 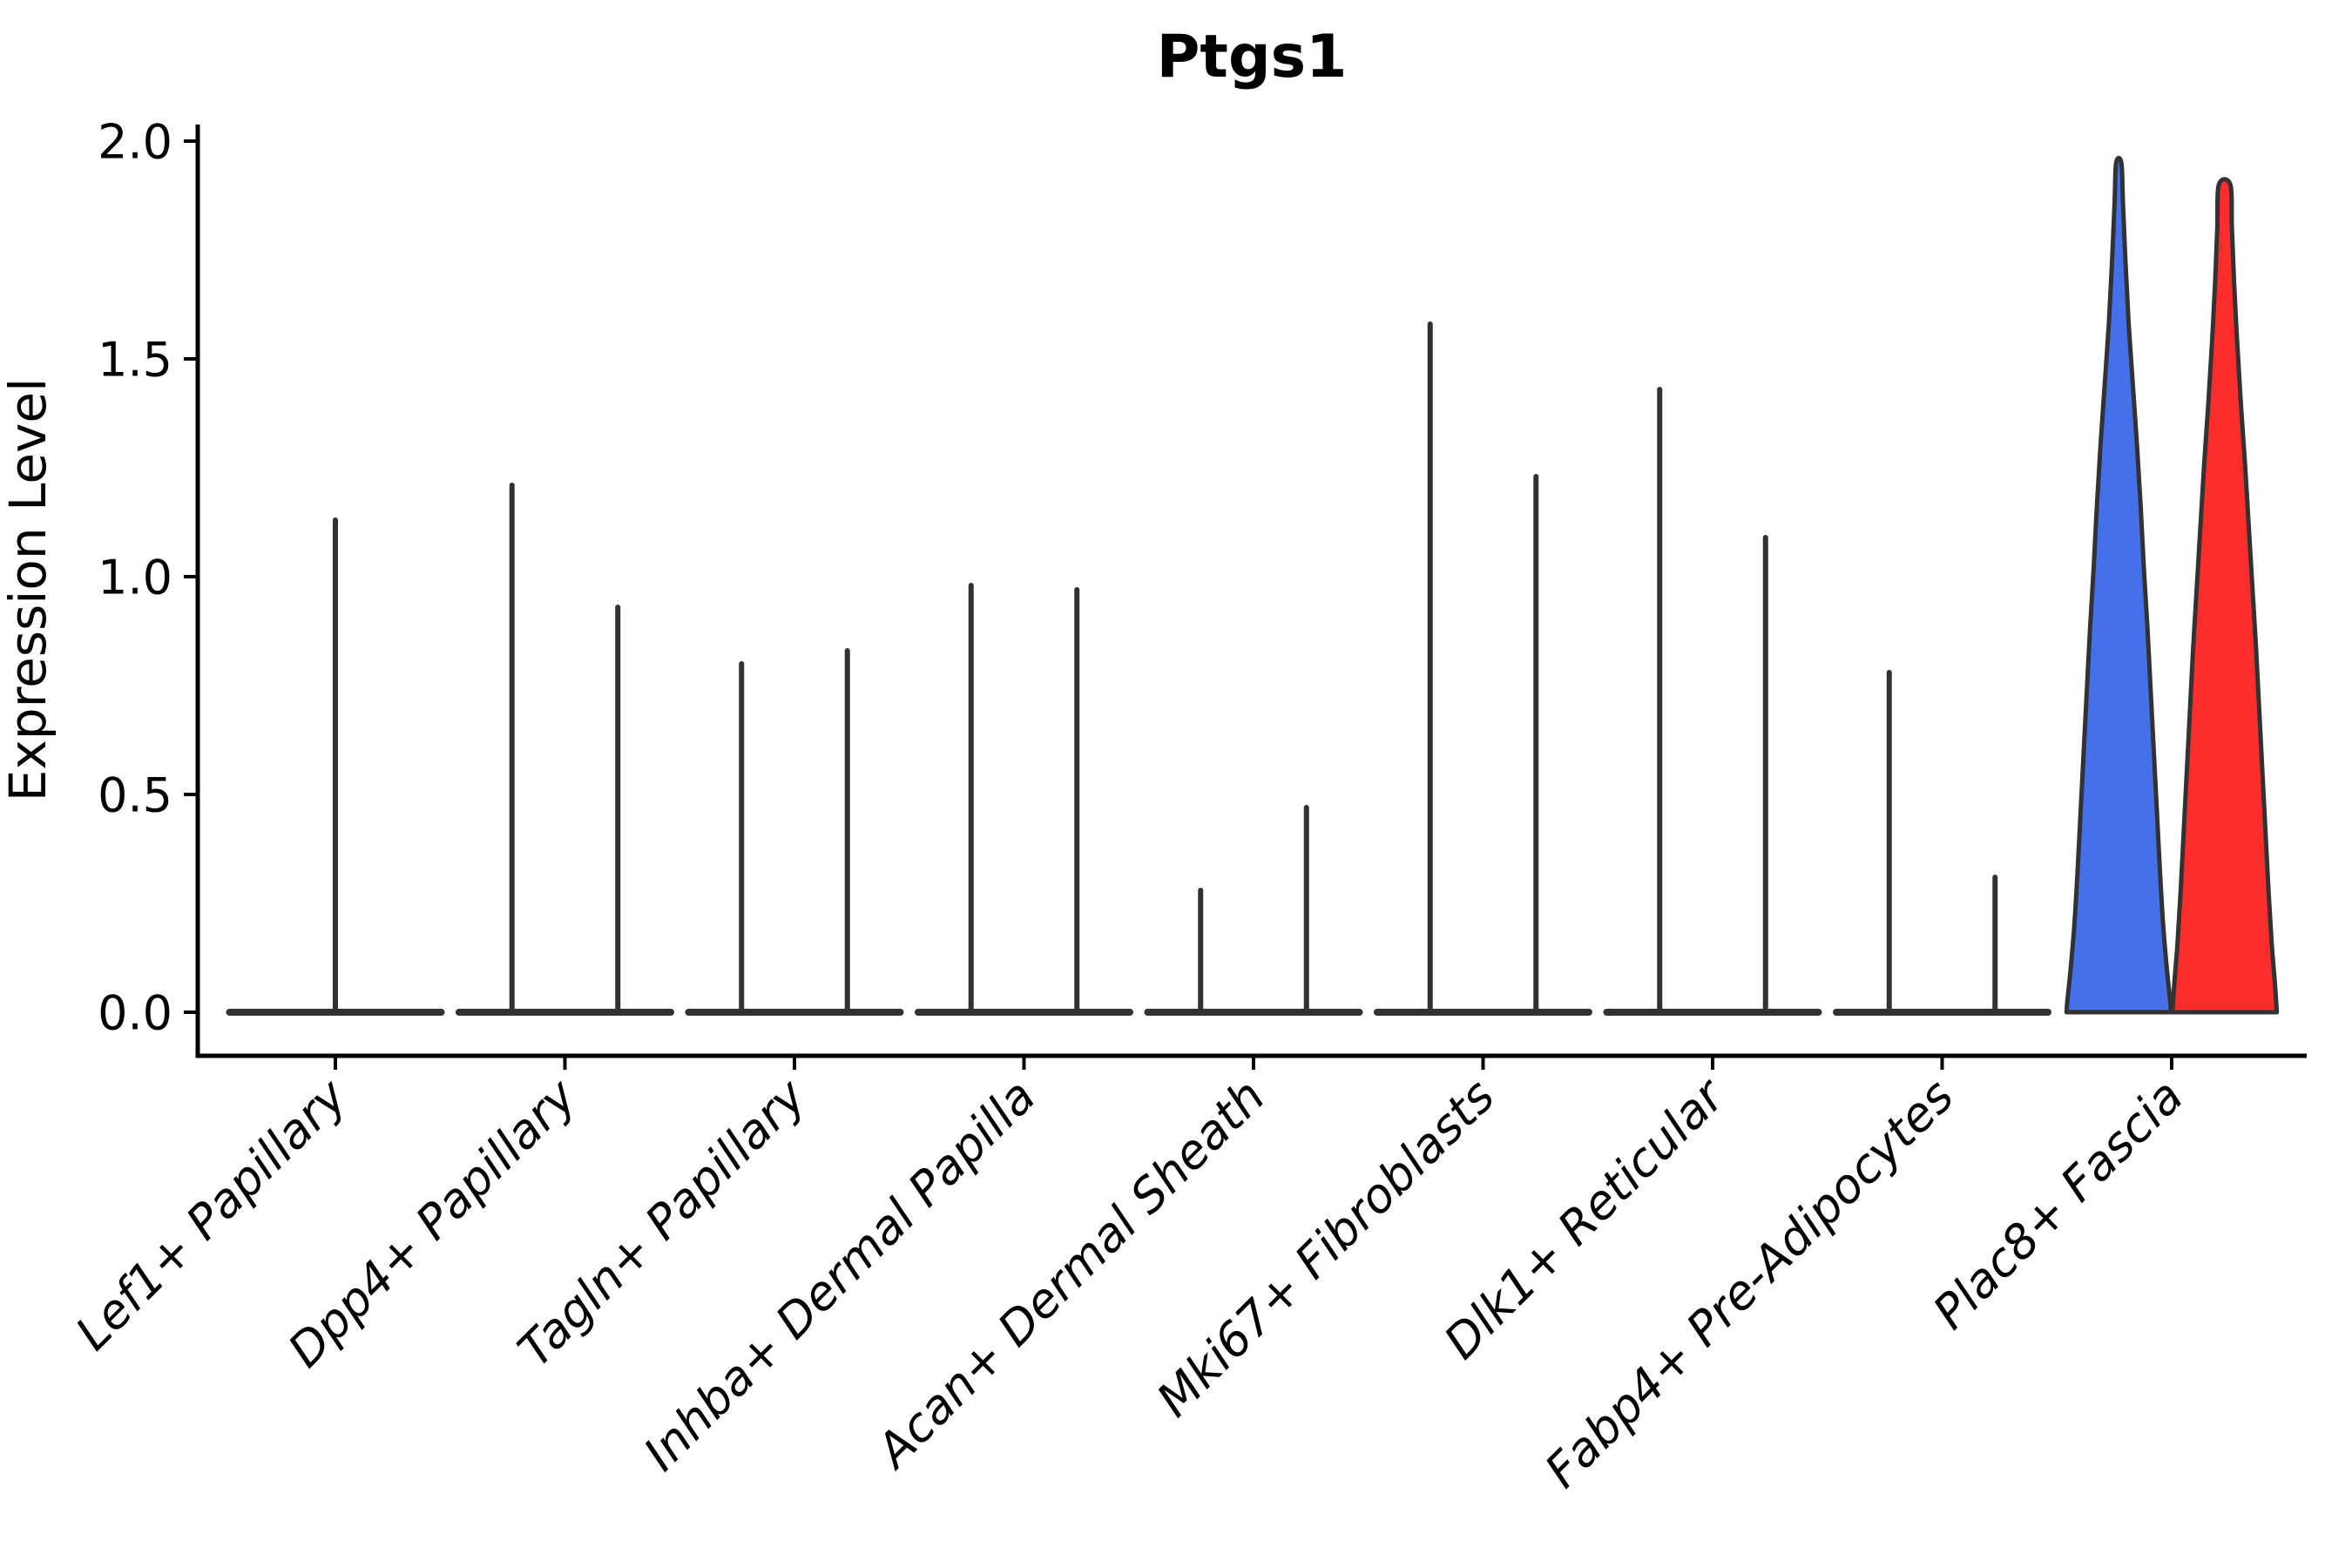 I want to click on y-axis-label: Expression Level, so click(x=28, y=589).